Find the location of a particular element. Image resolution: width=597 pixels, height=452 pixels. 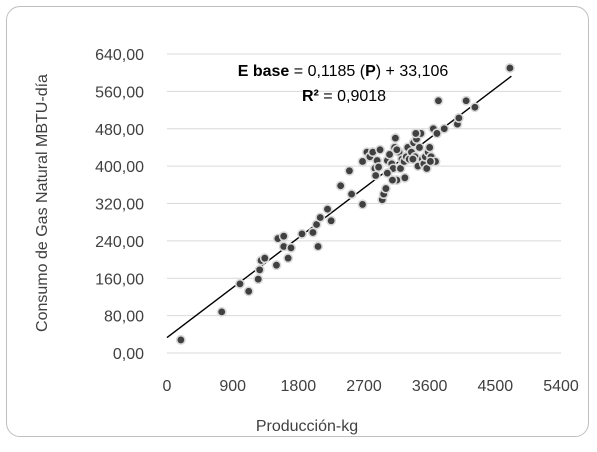

equation-part: P is located at coordinates (370, 71).